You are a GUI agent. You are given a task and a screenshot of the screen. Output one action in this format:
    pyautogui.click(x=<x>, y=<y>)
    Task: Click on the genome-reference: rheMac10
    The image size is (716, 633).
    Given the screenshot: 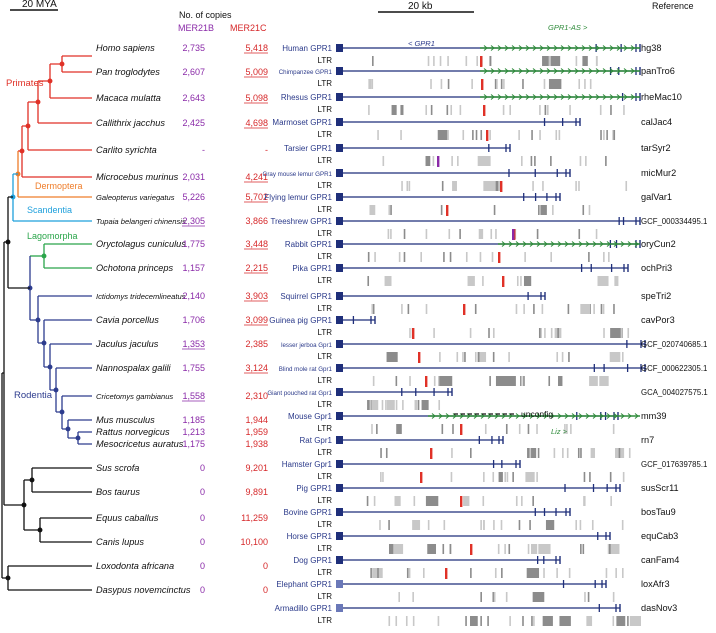 What is the action you would take?
    pyautogui.click(x=661, y=97)
    